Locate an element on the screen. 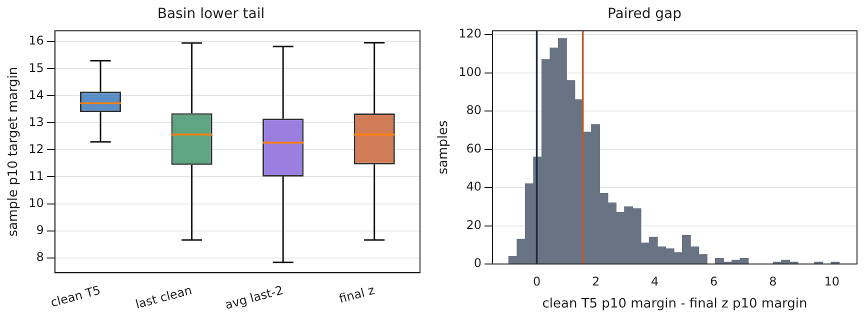  chart-title: Basin lower tail is located at coordinates (211, 14).